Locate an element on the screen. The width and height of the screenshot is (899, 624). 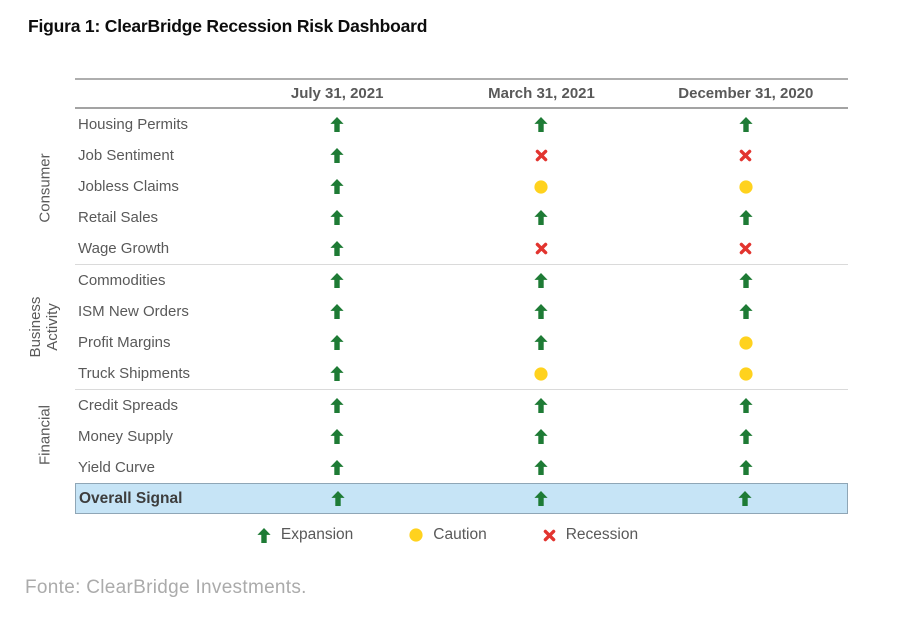
indicator-label: ISM New Orders is located at coordinates (133, 311).